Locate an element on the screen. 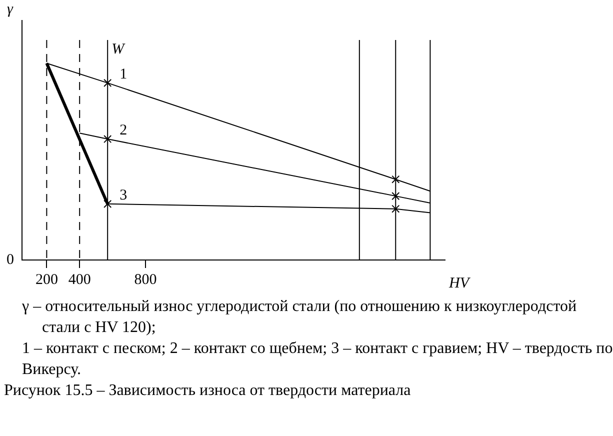 The height and width of the screenshot is (436, 613). ref-line-label: W is located at coordinates (119, 49).